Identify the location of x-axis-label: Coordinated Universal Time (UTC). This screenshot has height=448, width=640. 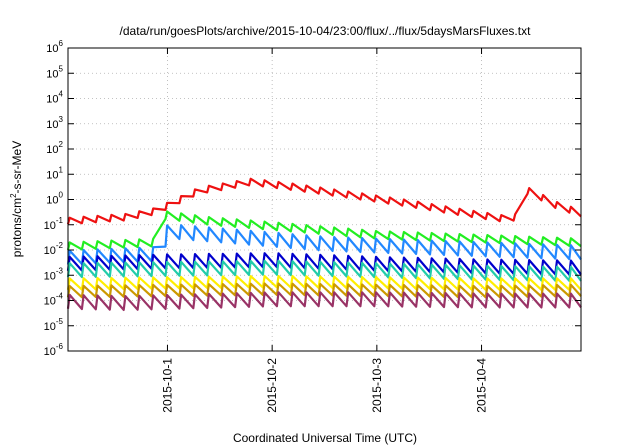
(325, 438).